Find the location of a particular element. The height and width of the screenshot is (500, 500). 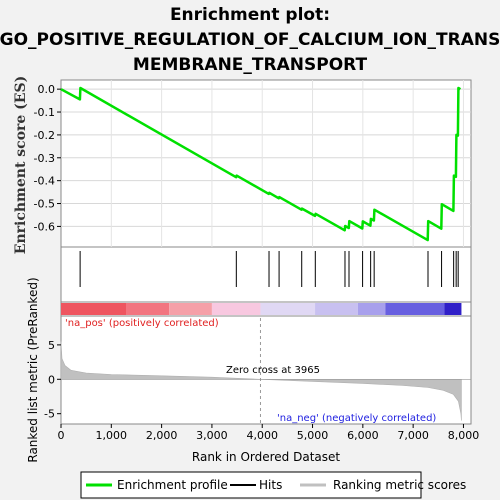

pos-correlation-label: 'na_pos' (positively correlated) is located at coordinates (142, 323).